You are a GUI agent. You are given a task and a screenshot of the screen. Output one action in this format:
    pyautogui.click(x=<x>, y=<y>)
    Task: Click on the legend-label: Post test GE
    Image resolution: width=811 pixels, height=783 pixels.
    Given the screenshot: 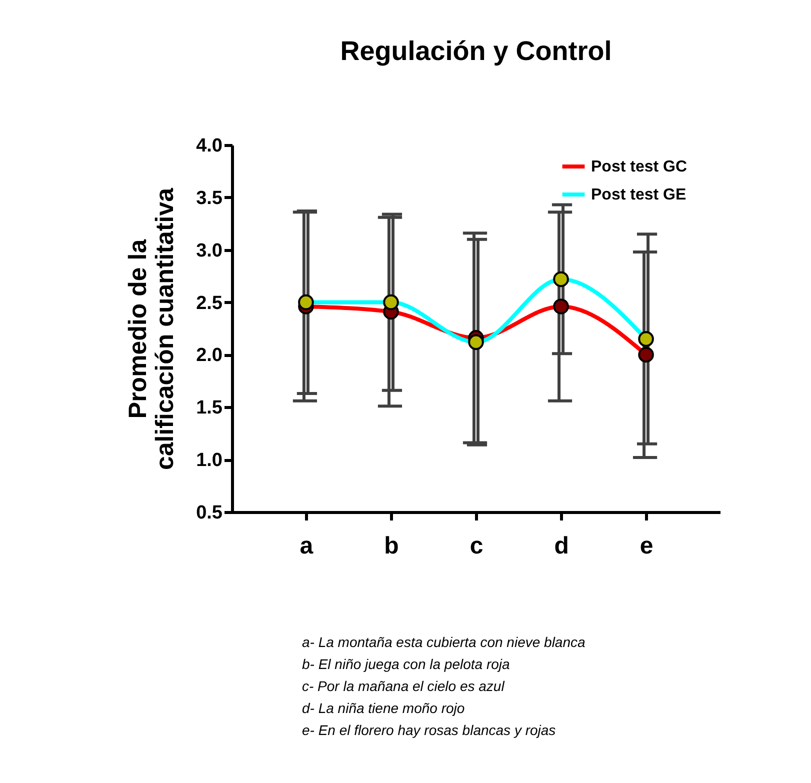 What is the action you would take?
    pyautogui.click(x=638, y=195)
    